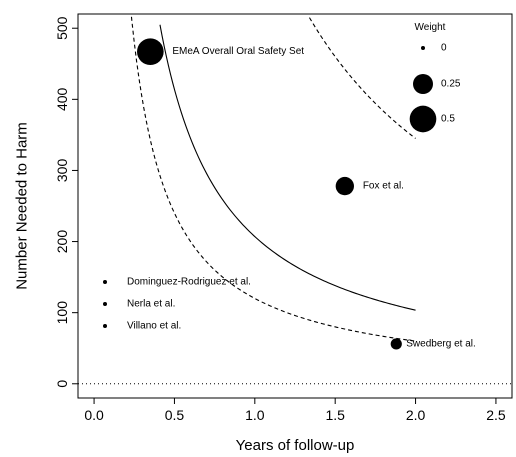 This screenshot has width=516, height=457. What do you see at coordinates (189, 282) in the screenshot?
I see `point-label: Dominguez-Rodriguez et al.` at bounding box center [189, 282].